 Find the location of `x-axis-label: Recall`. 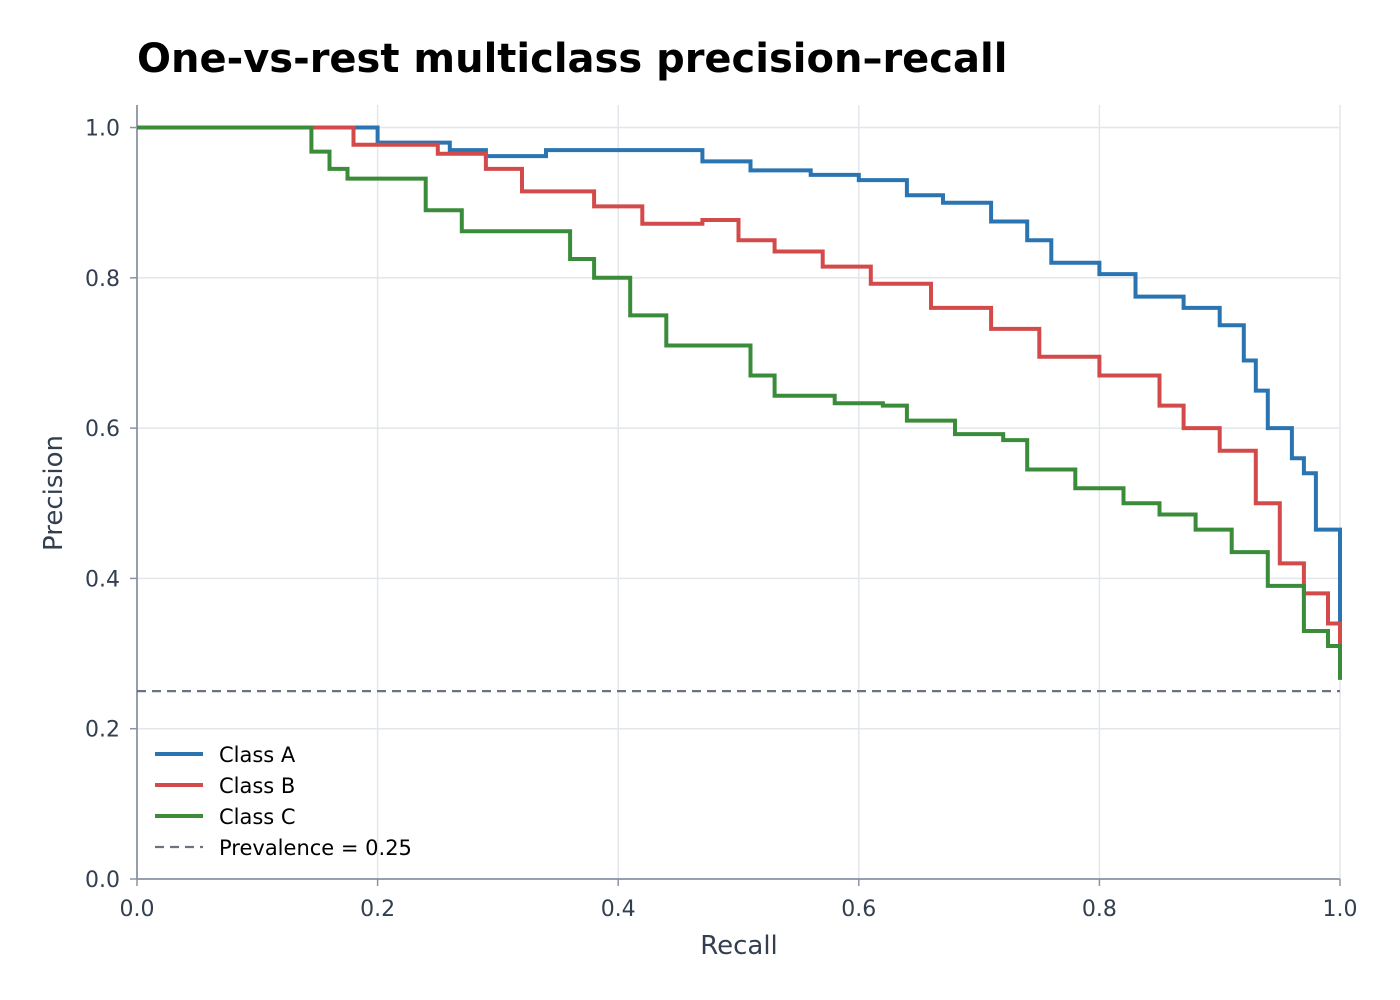

x-axis-label: Recall is located at coordinates (739, 946).